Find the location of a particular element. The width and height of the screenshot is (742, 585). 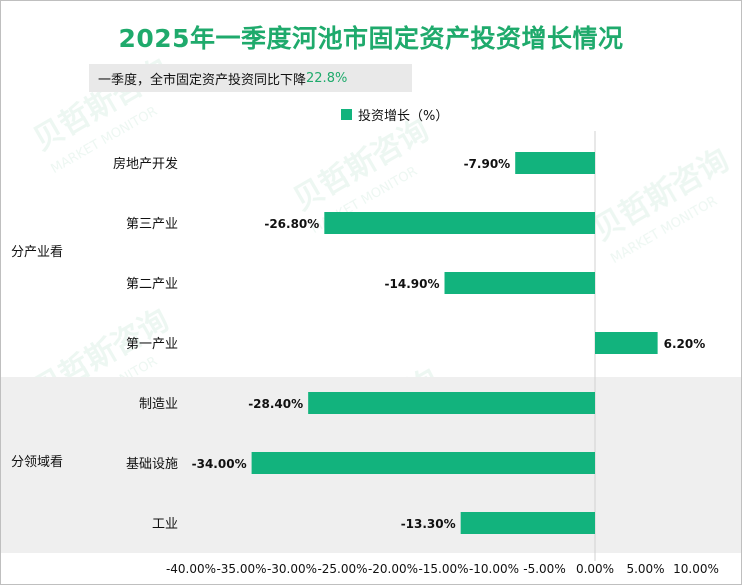

group-label: 分产业看 is located at coordinates (37, 252).